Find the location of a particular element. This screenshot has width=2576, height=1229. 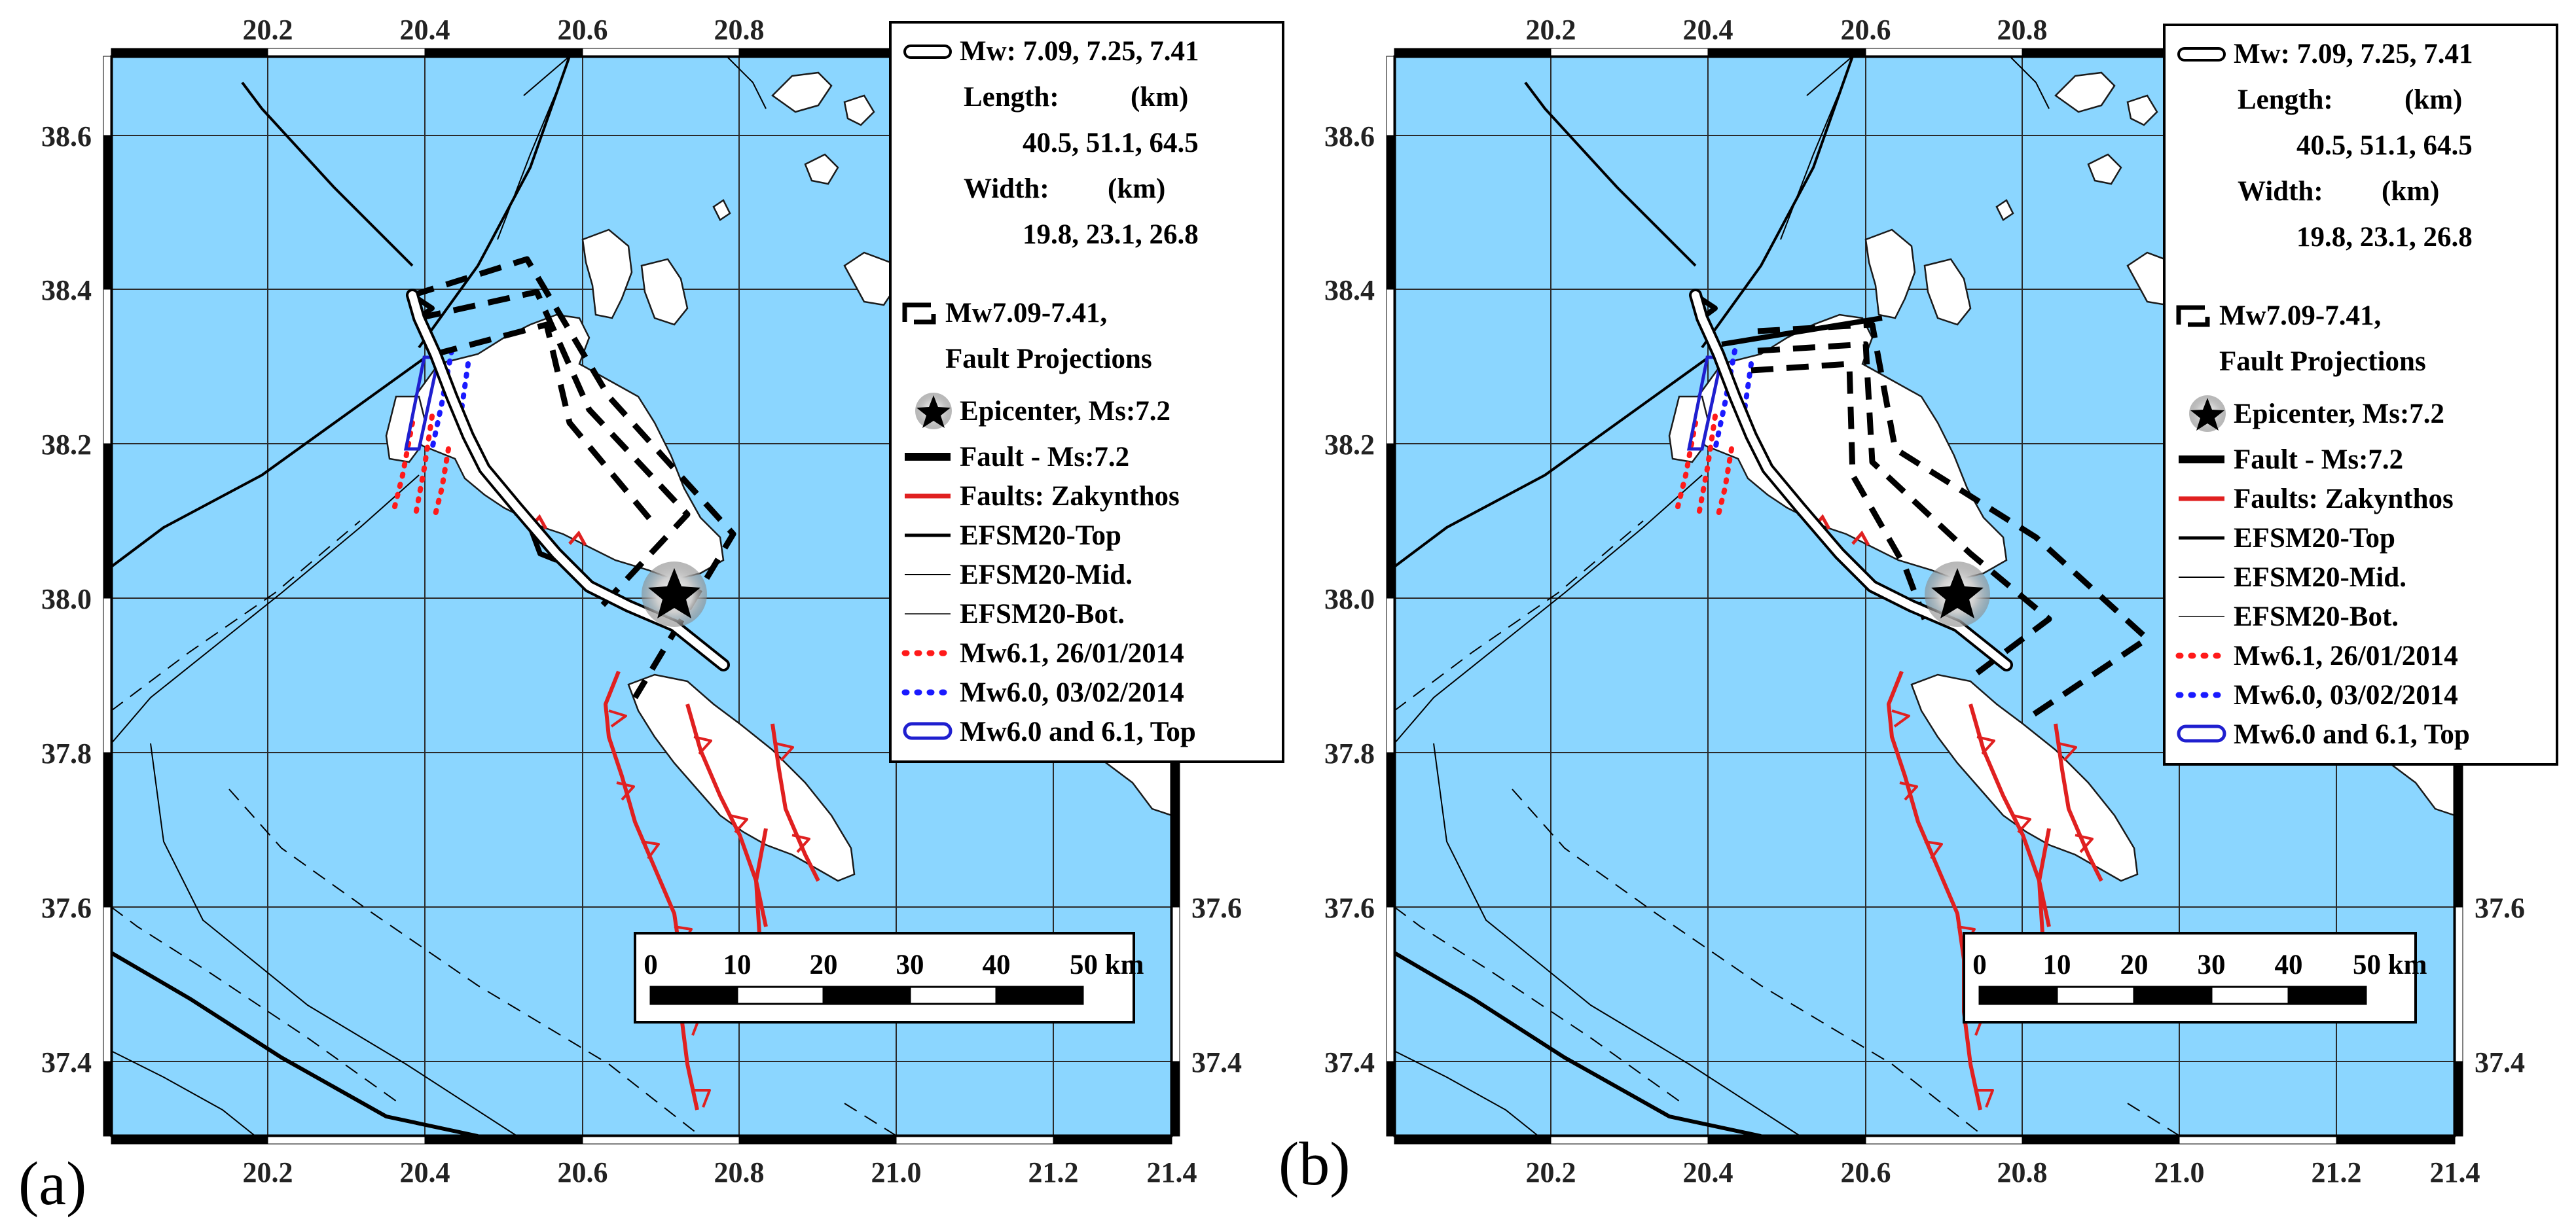

panel-label-b: (b) is located at coordinates (1315, 1164).